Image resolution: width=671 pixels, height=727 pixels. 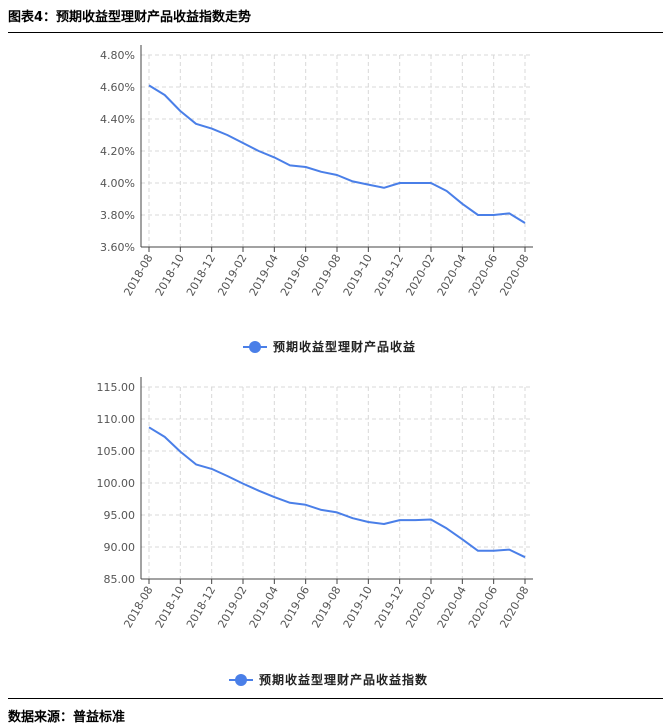 I want to click on y-tick-label: 95.00, so click(x=120, y=515).